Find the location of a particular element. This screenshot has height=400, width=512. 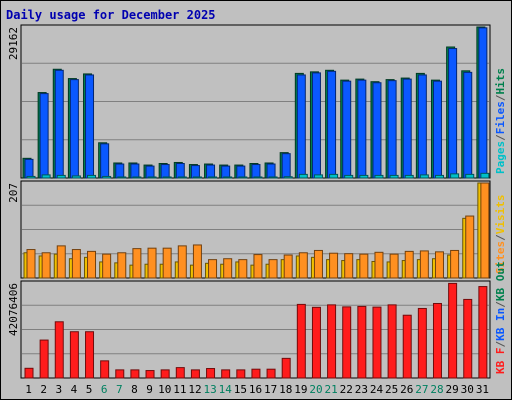

day-label: 9 is located at coordinates (149, 389).